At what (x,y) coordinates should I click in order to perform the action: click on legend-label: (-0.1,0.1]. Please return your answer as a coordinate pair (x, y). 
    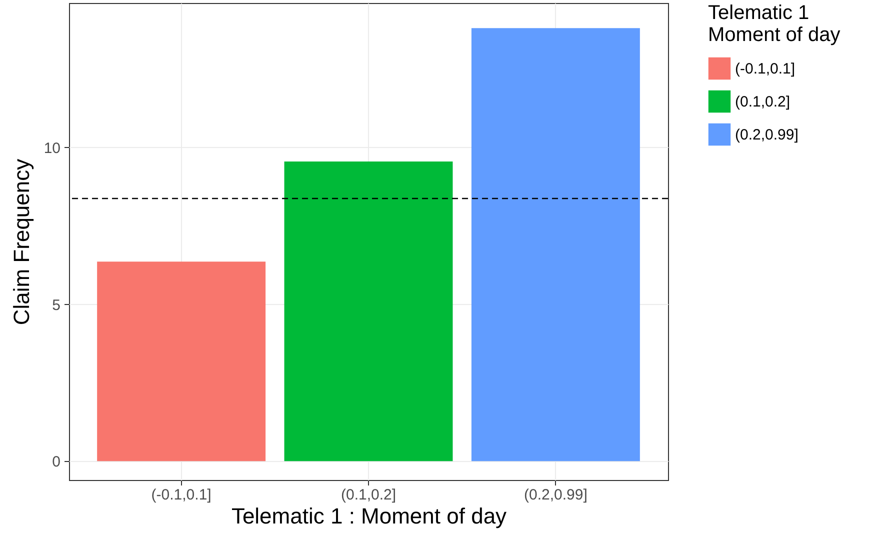
    Looking at the image, I should click on (765, 69).